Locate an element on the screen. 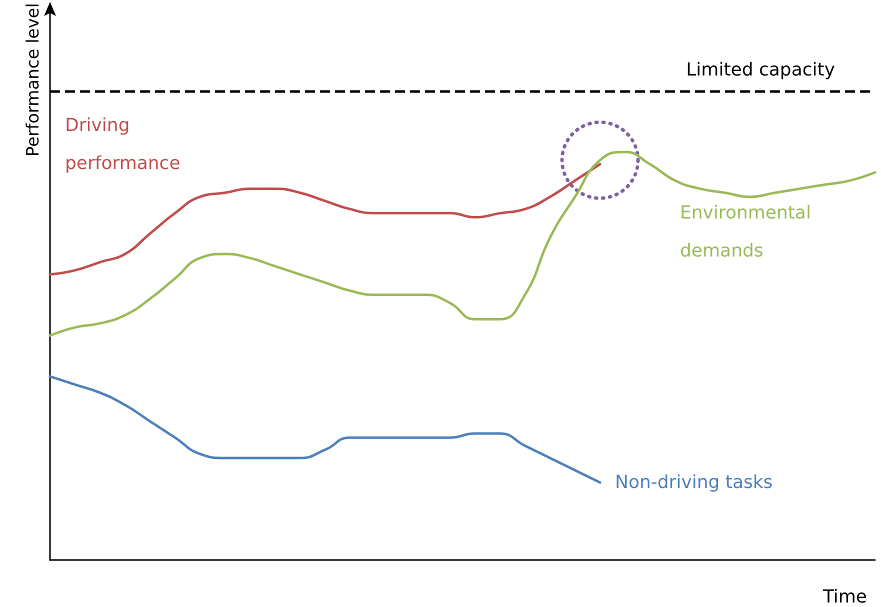  y-axis-title: Performance level is located at coordinates (34, 80).